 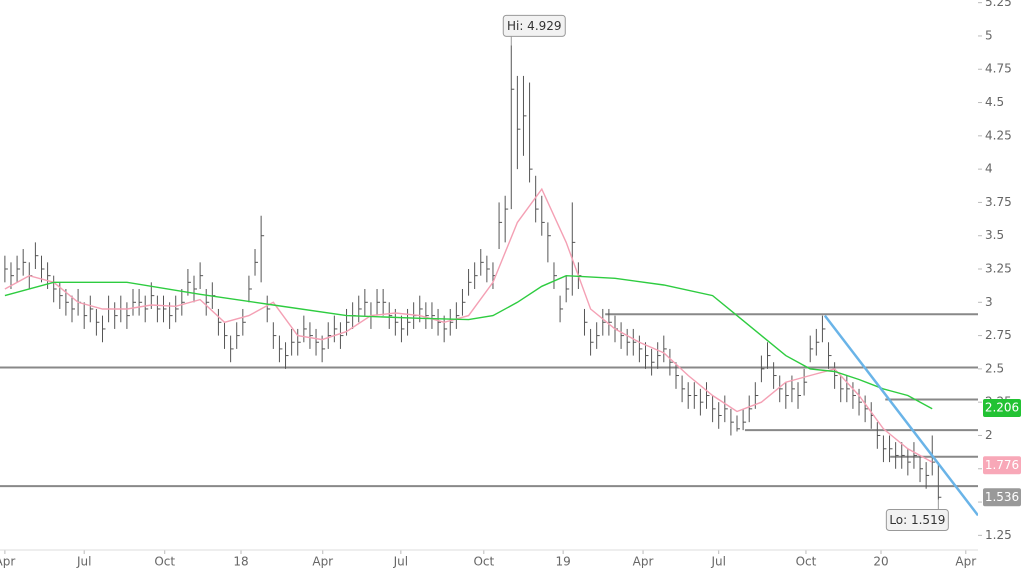 What do you see at coordinates (989, 302) in the screenshot?
I see `y-tick-label: 3` at bounding box center [989, 302].